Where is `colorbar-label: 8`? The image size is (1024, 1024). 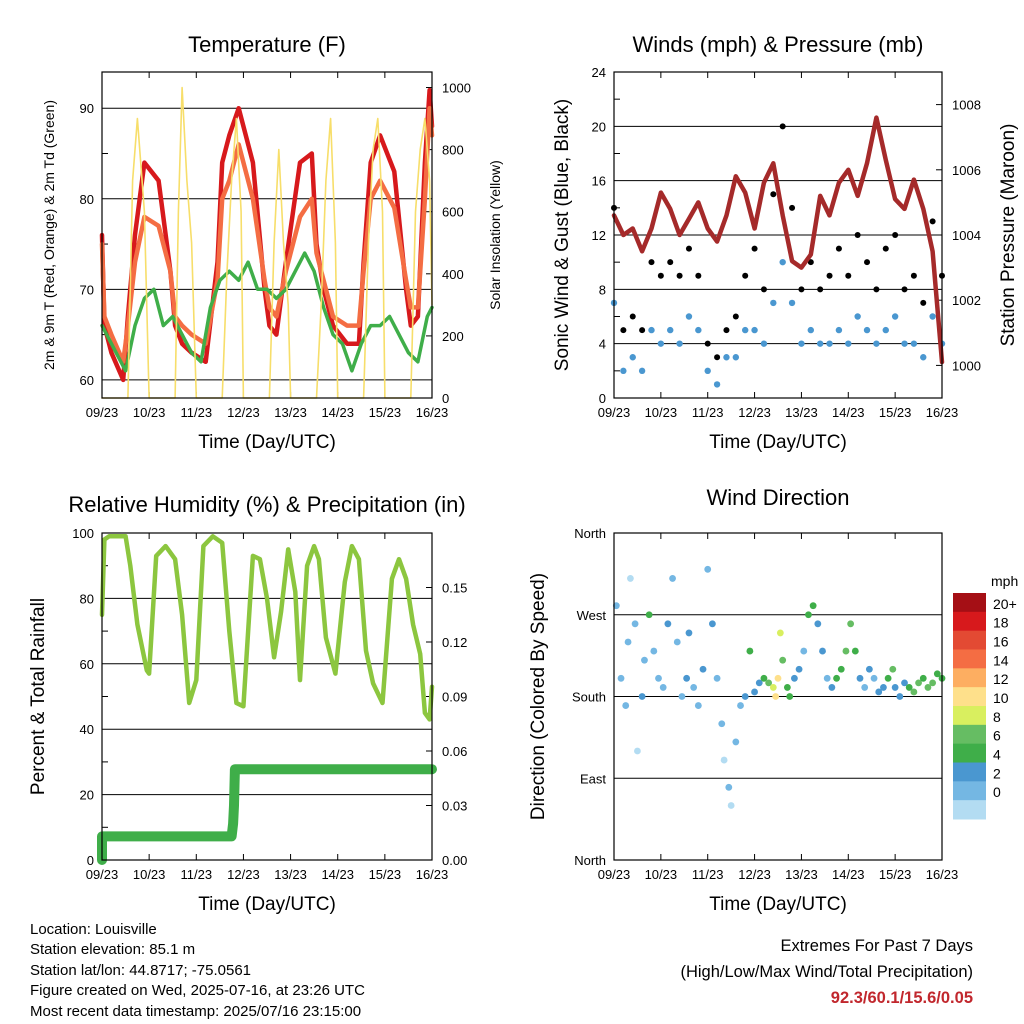 colorbar-label: 8 is located at coordinates (997, 717).